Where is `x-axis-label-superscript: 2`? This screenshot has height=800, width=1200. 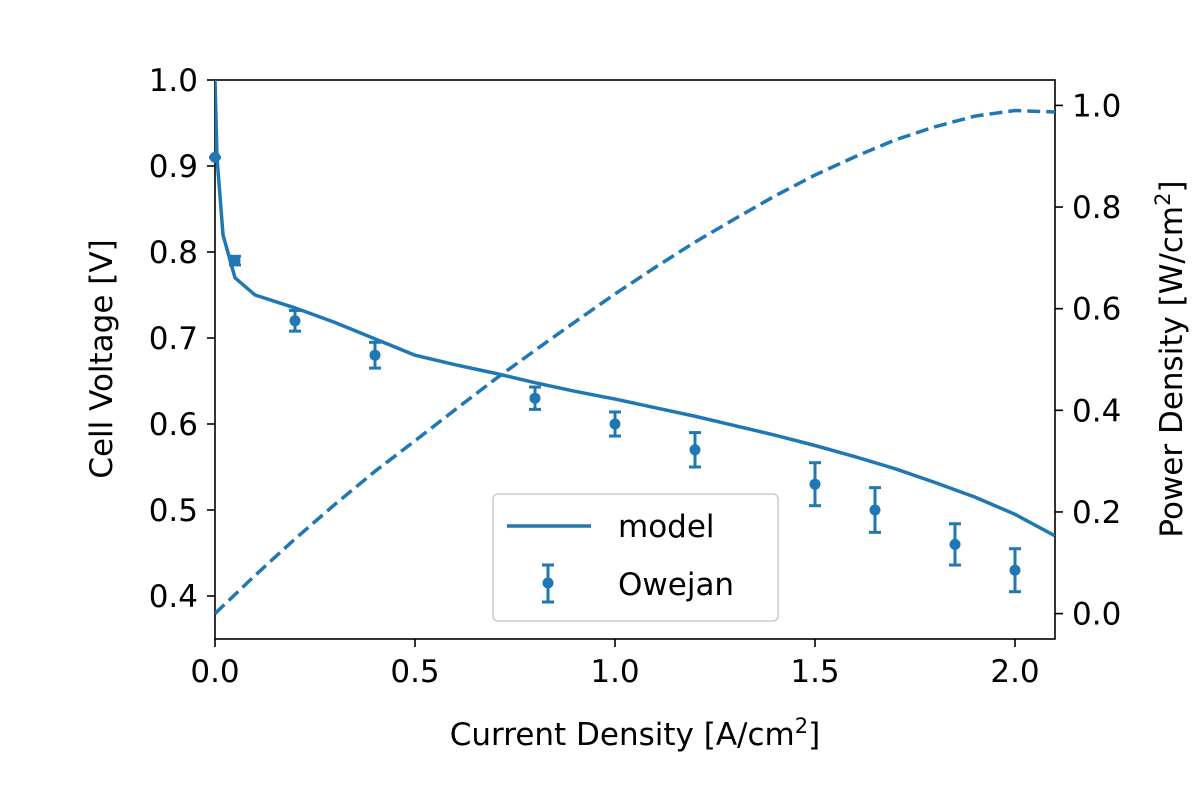 x-axis-label-superscript: 2 is located at coordinates (801, 726).